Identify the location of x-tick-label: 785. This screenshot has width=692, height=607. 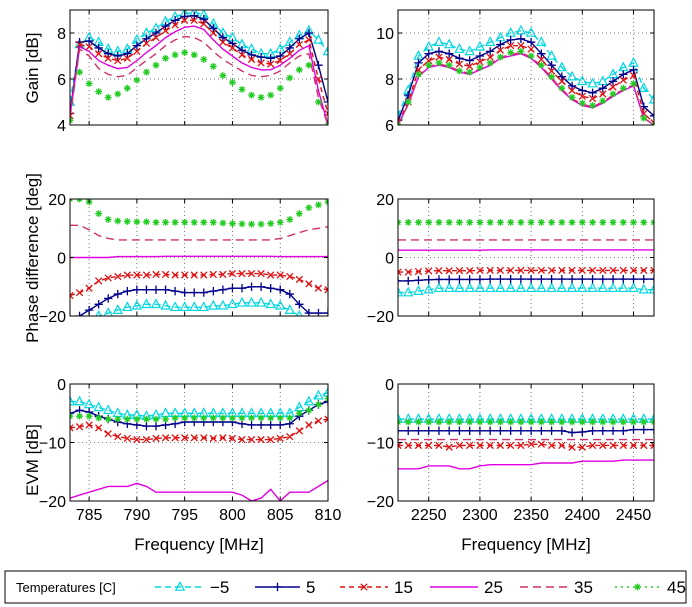
(89, 515).